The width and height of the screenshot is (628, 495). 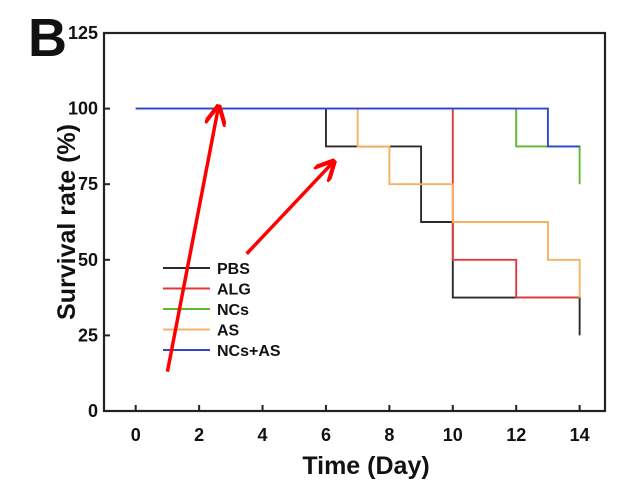 I want to click on y-tick-label: 125, so click(x=83, y=33).